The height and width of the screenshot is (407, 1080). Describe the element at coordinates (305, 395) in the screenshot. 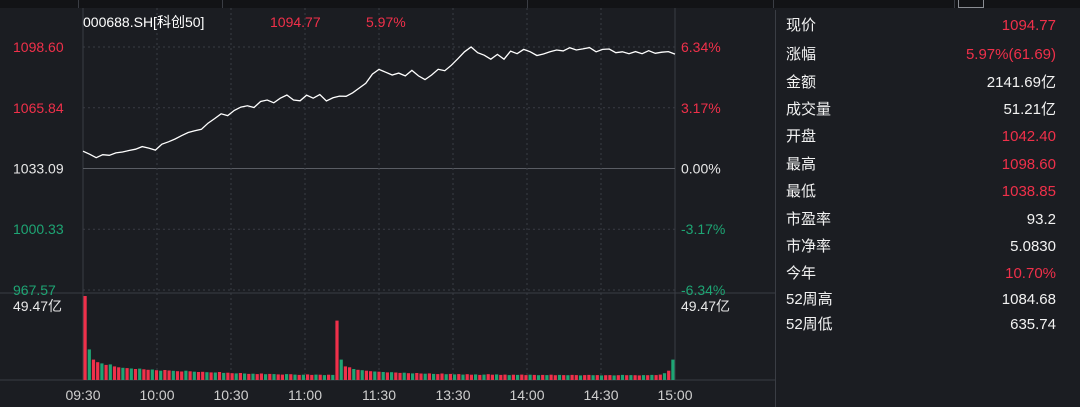

I see `x-tick-label: 11:00` at that location.